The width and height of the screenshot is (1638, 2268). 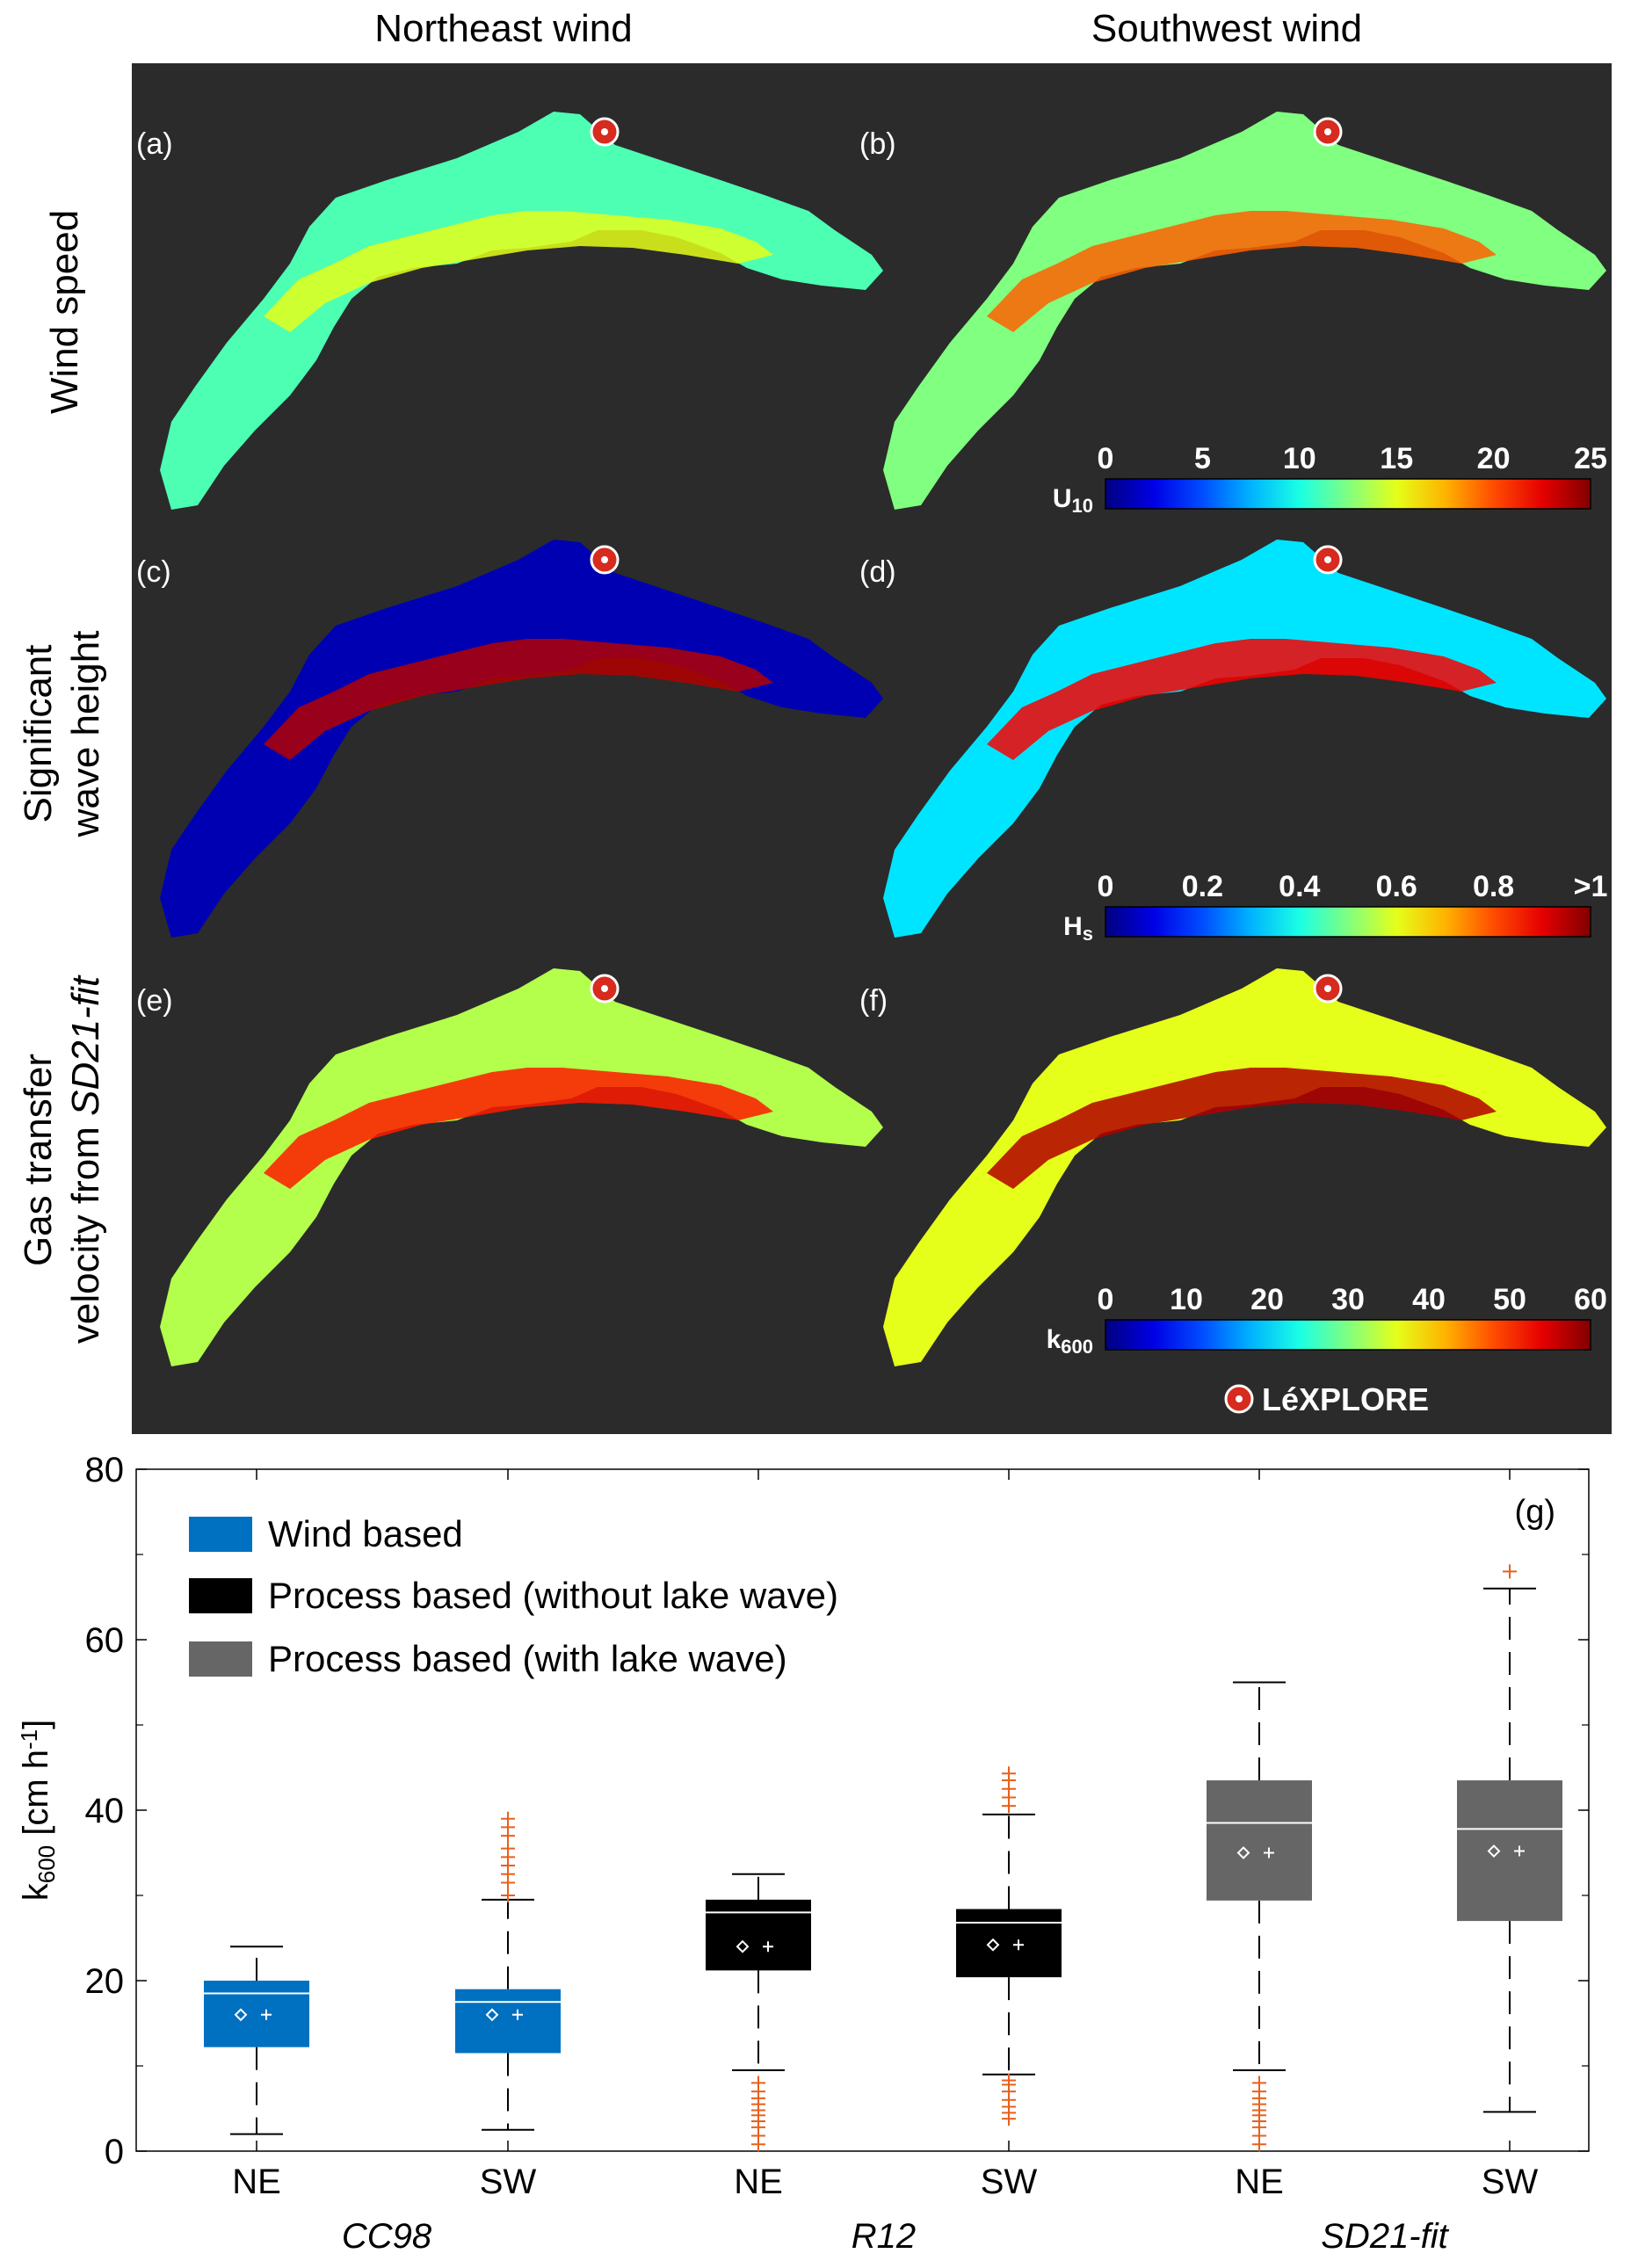 What do you see at coordinates (62, 734) in the screenshot?
I see `row-label-wave-height: Significant wave height` at bounding box center [62, 734].